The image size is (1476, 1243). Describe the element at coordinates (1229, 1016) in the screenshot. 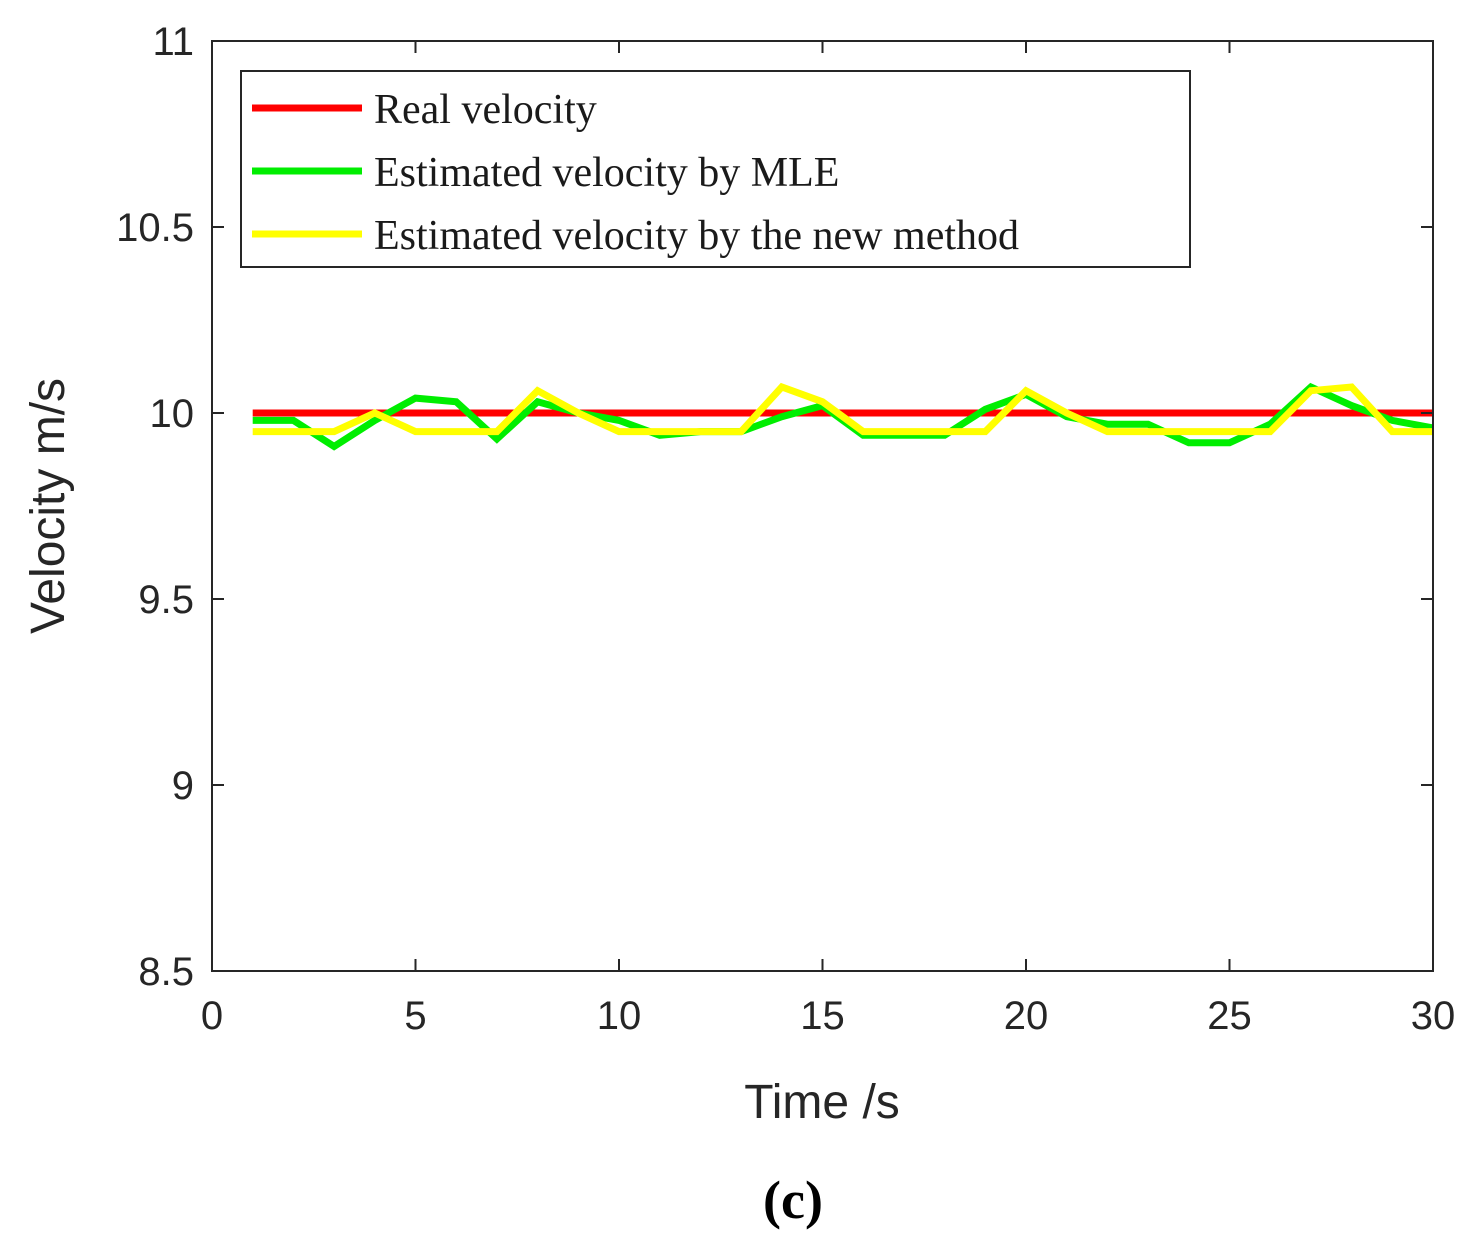

I see `x-tick-label: 25` at that location.